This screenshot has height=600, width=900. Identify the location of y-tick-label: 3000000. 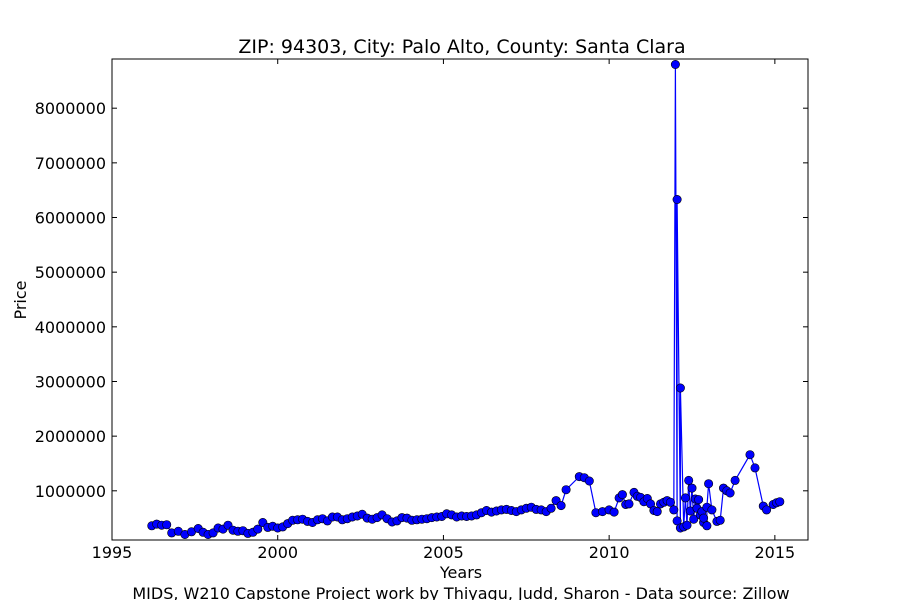
(70, 381).